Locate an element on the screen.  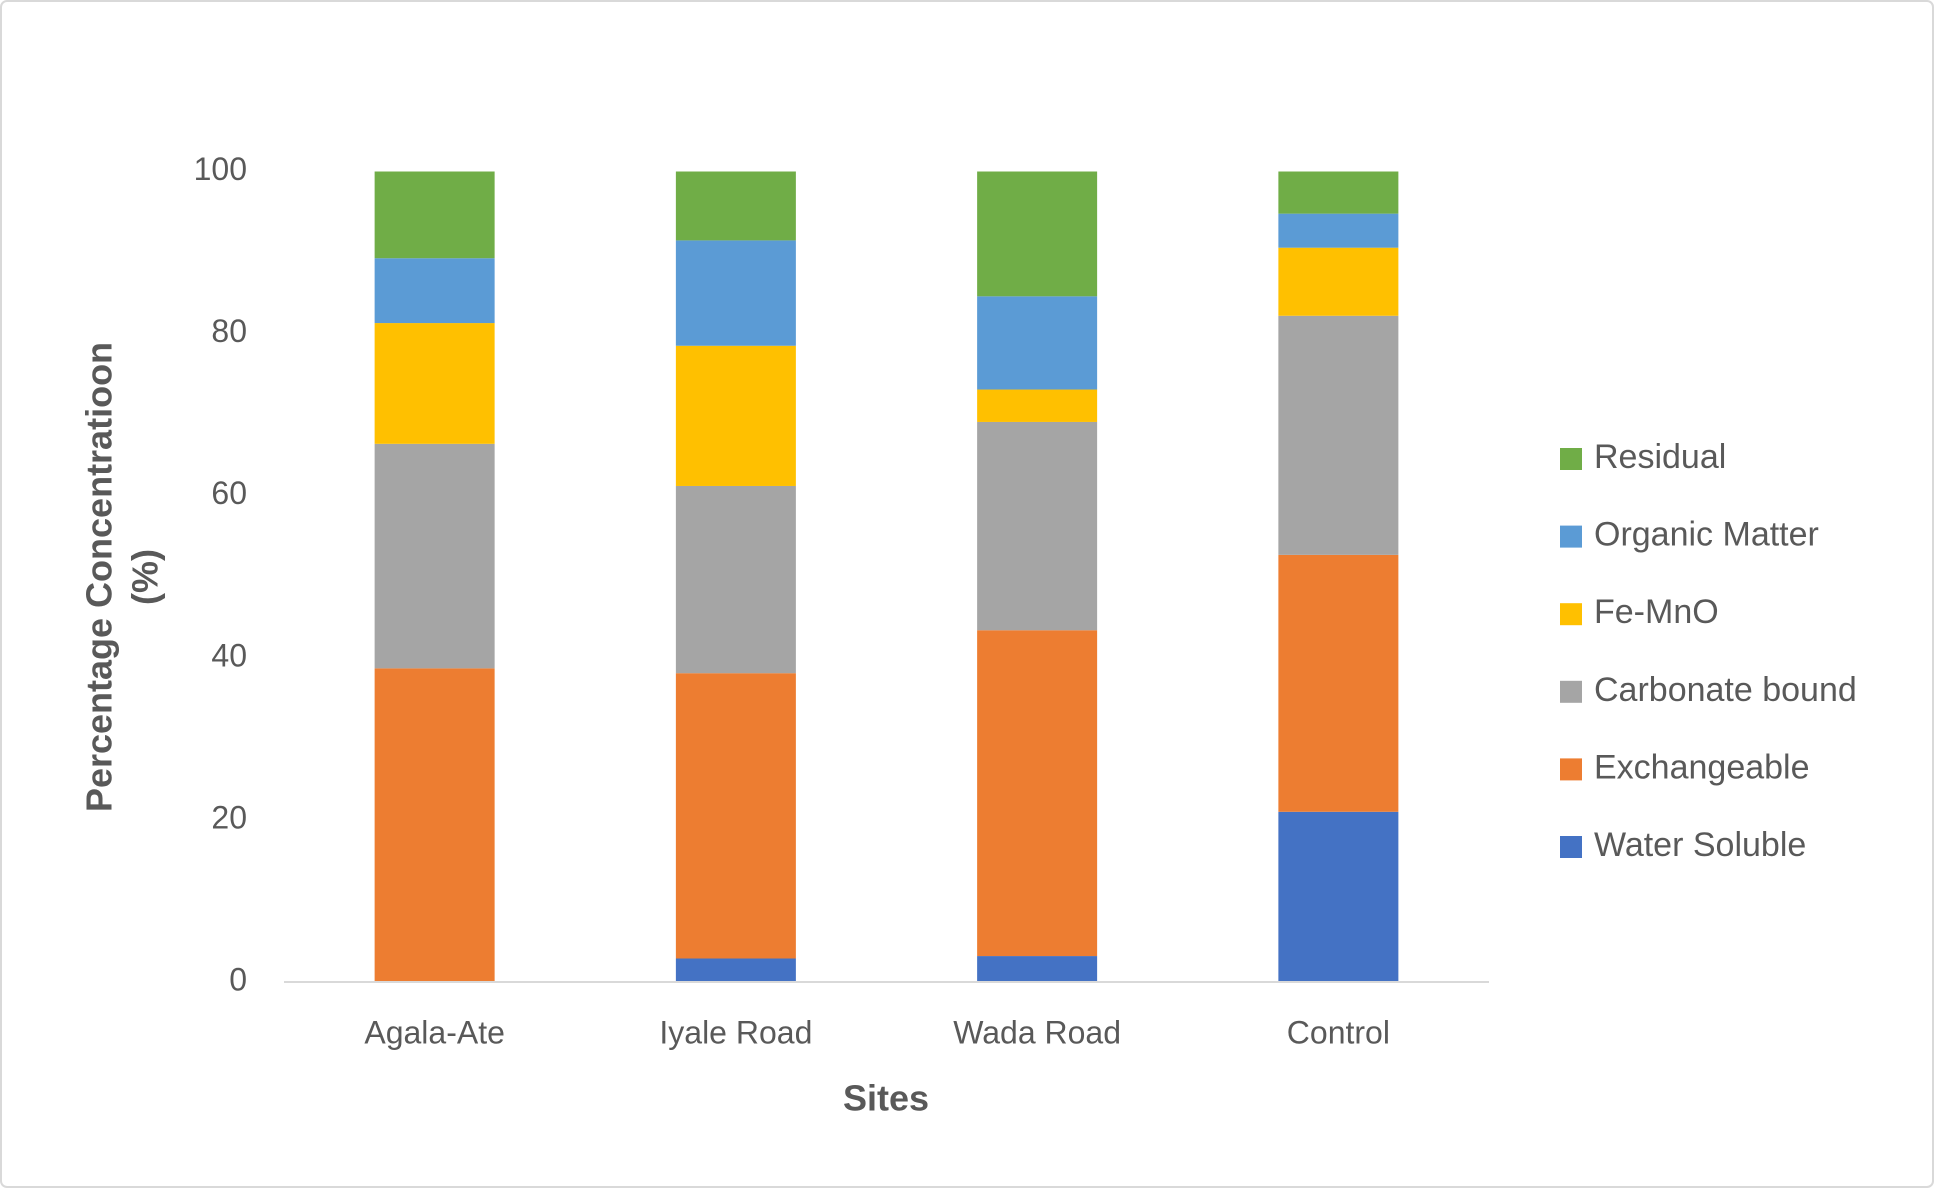
x-tick-label: Control is located at coordinates (1338, 1032).